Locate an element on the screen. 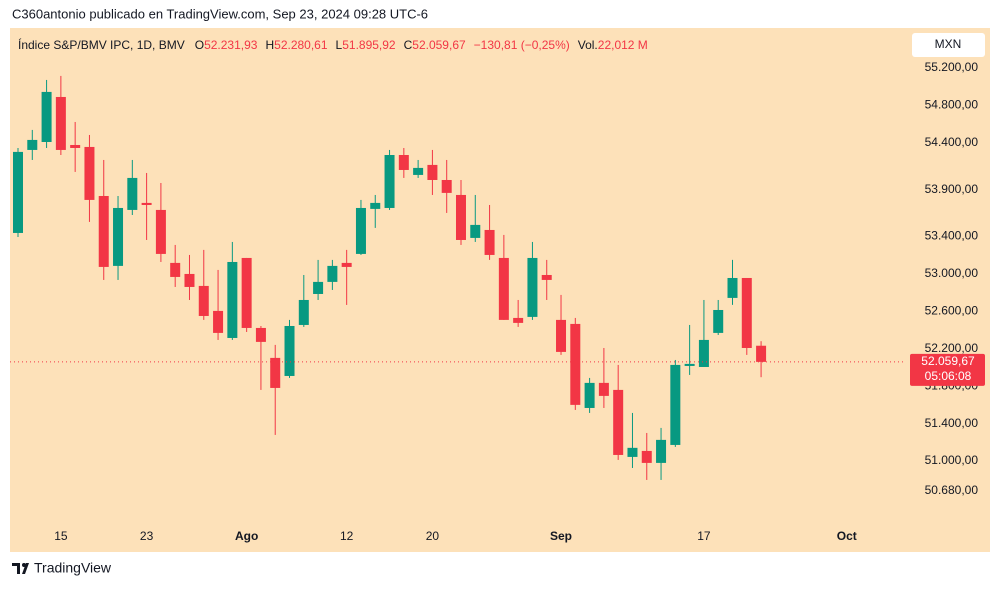  y-tick-label: 55.200,00 is located at coordinates (952, 67).